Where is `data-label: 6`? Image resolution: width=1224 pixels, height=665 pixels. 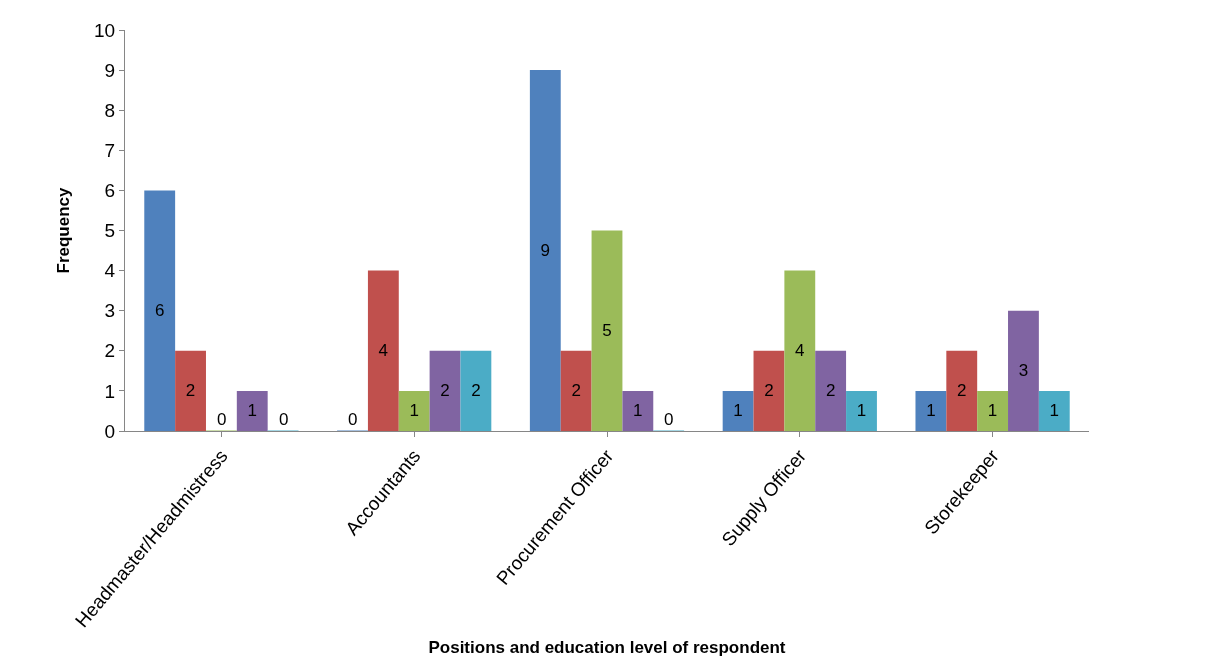
data-label: 6 is located at coordinates (159, 311).